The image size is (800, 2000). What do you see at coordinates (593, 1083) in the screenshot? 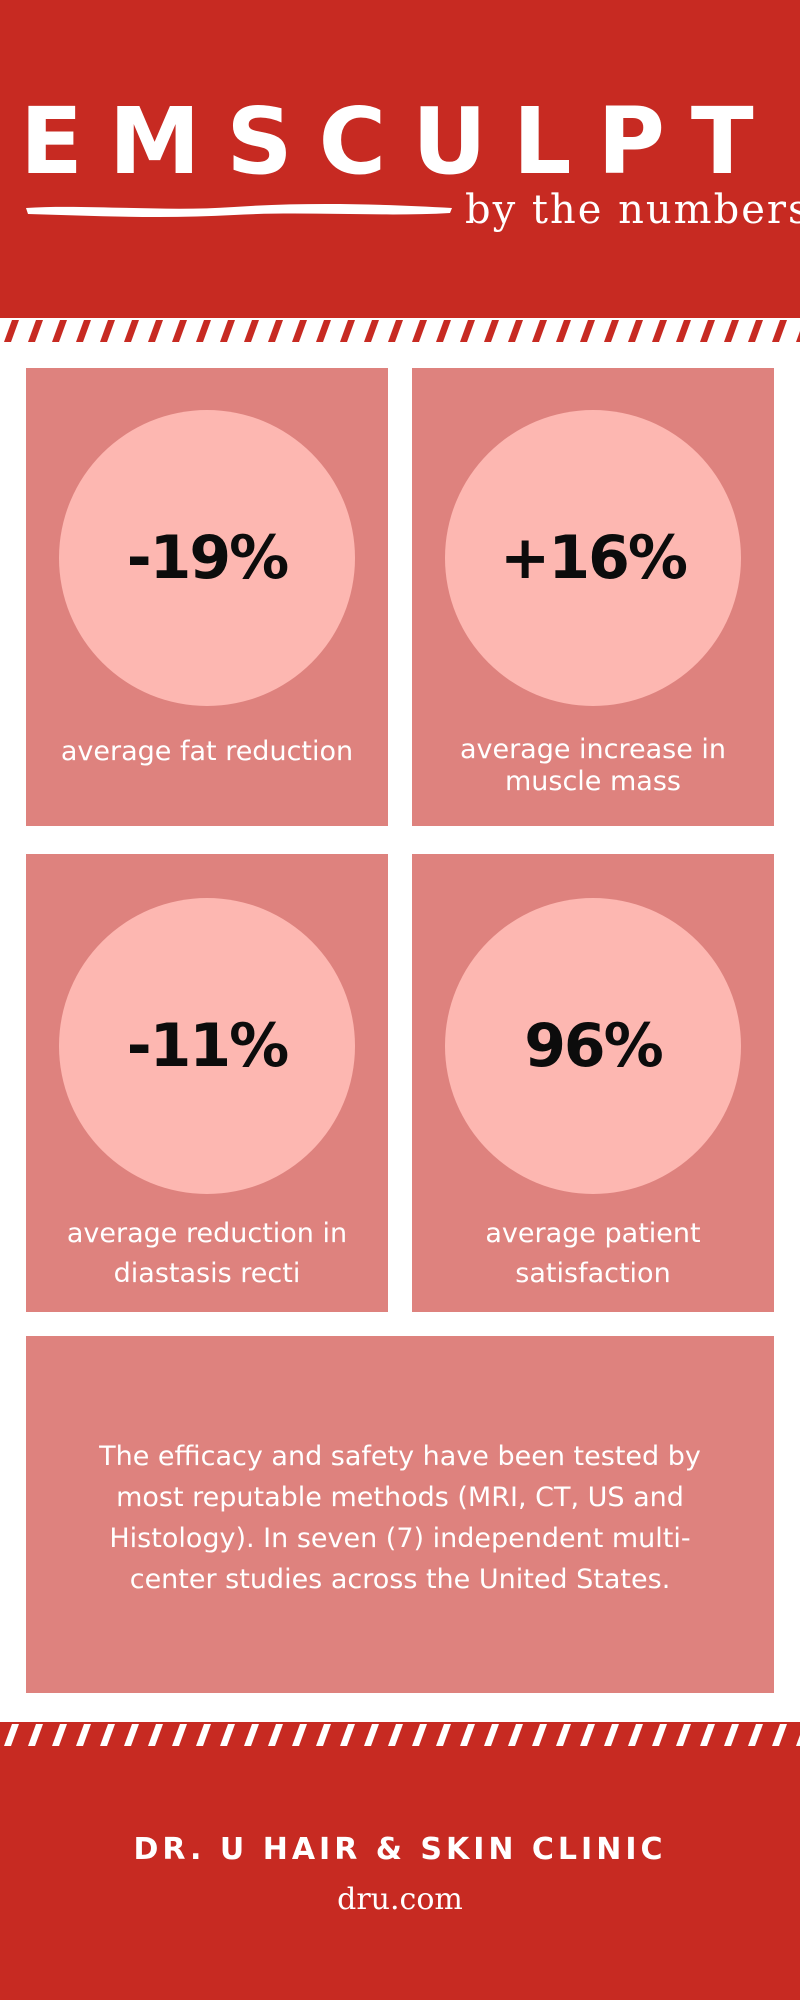
I see `stat-card-satisfaction: 96% average patient satisfaction` at bounding box center [593, 1083].